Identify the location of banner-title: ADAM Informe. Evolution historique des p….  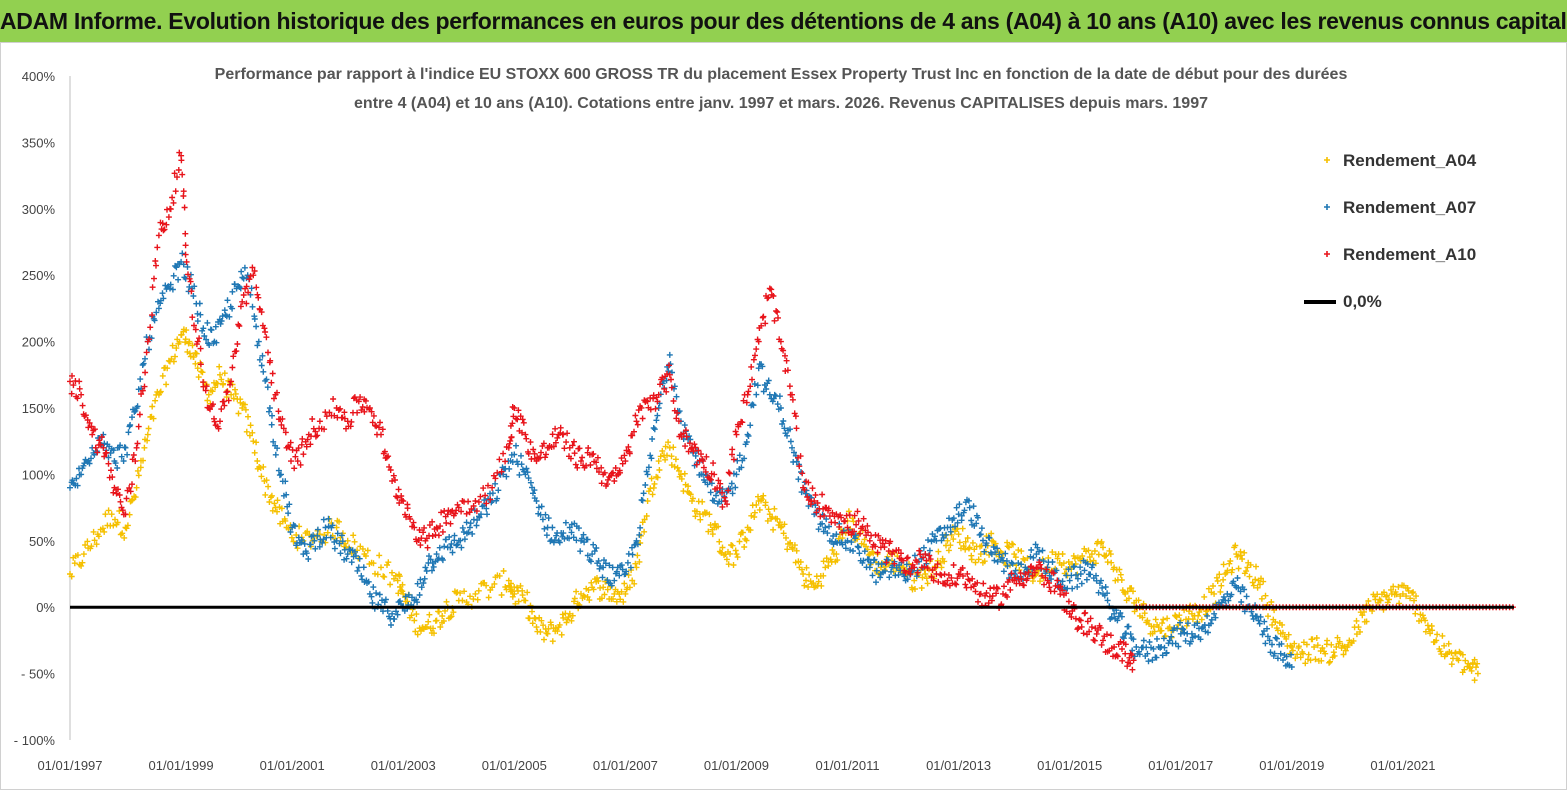
(783, 21).